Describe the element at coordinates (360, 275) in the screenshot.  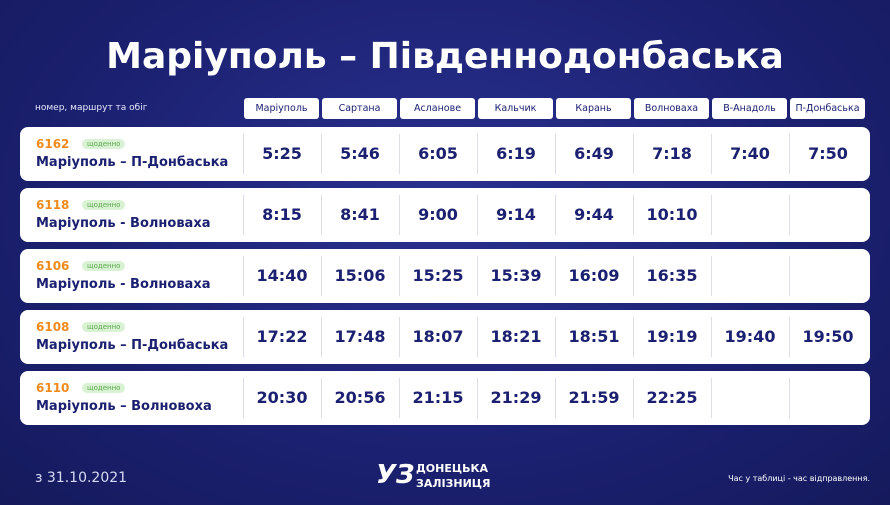
I see `departure-time: 15:06` at that location.